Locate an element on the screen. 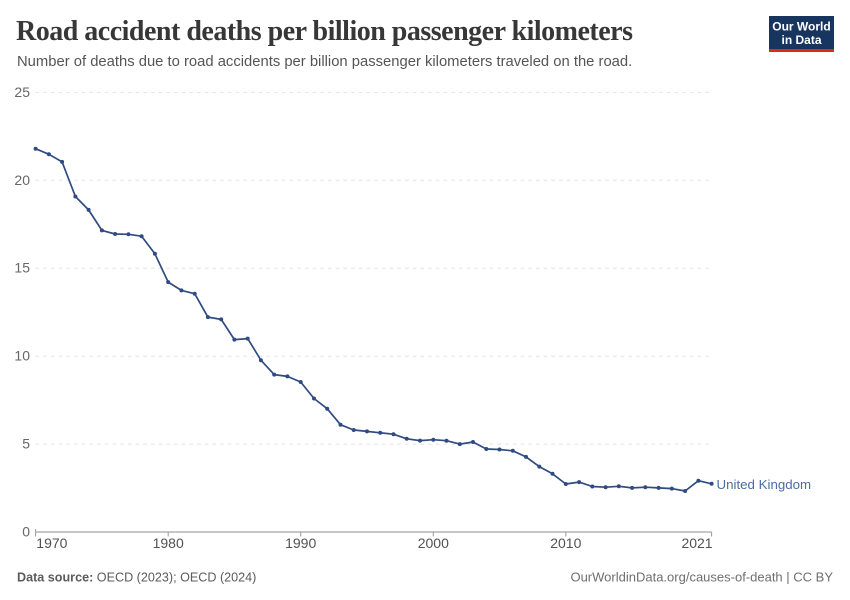 This screenshot has height=600, width=850. svg-text: 1970 is located at coordinates (51, 543).